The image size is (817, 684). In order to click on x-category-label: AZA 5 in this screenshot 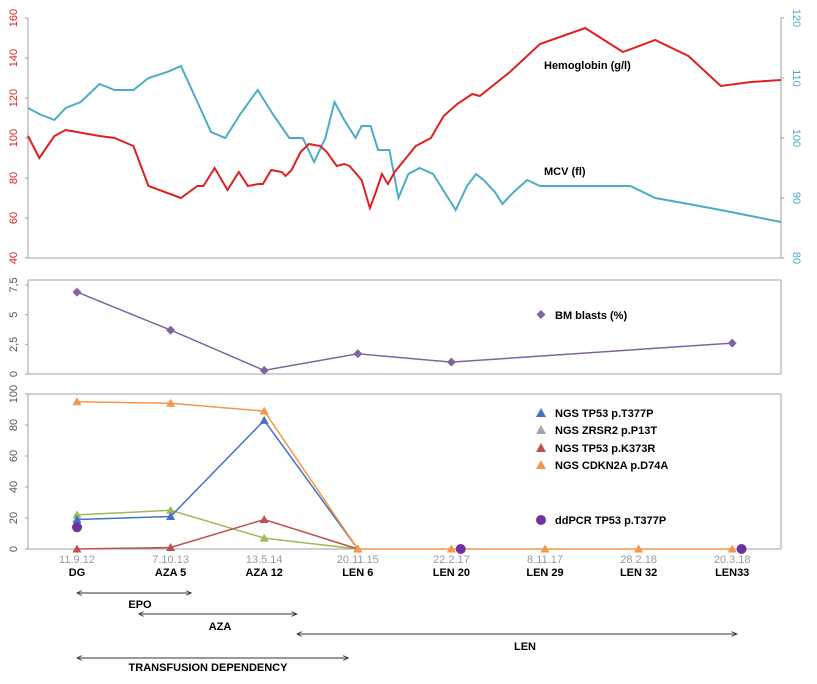, I will do `click(170, 573)`.